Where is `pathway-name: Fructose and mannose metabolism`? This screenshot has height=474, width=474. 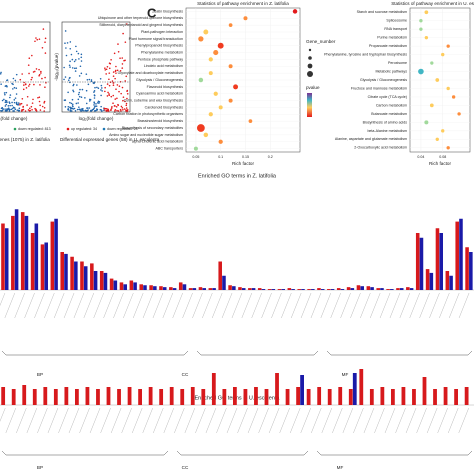
pathway-name: Fructose and mannose metabolism is located at coordinates (379, 88).